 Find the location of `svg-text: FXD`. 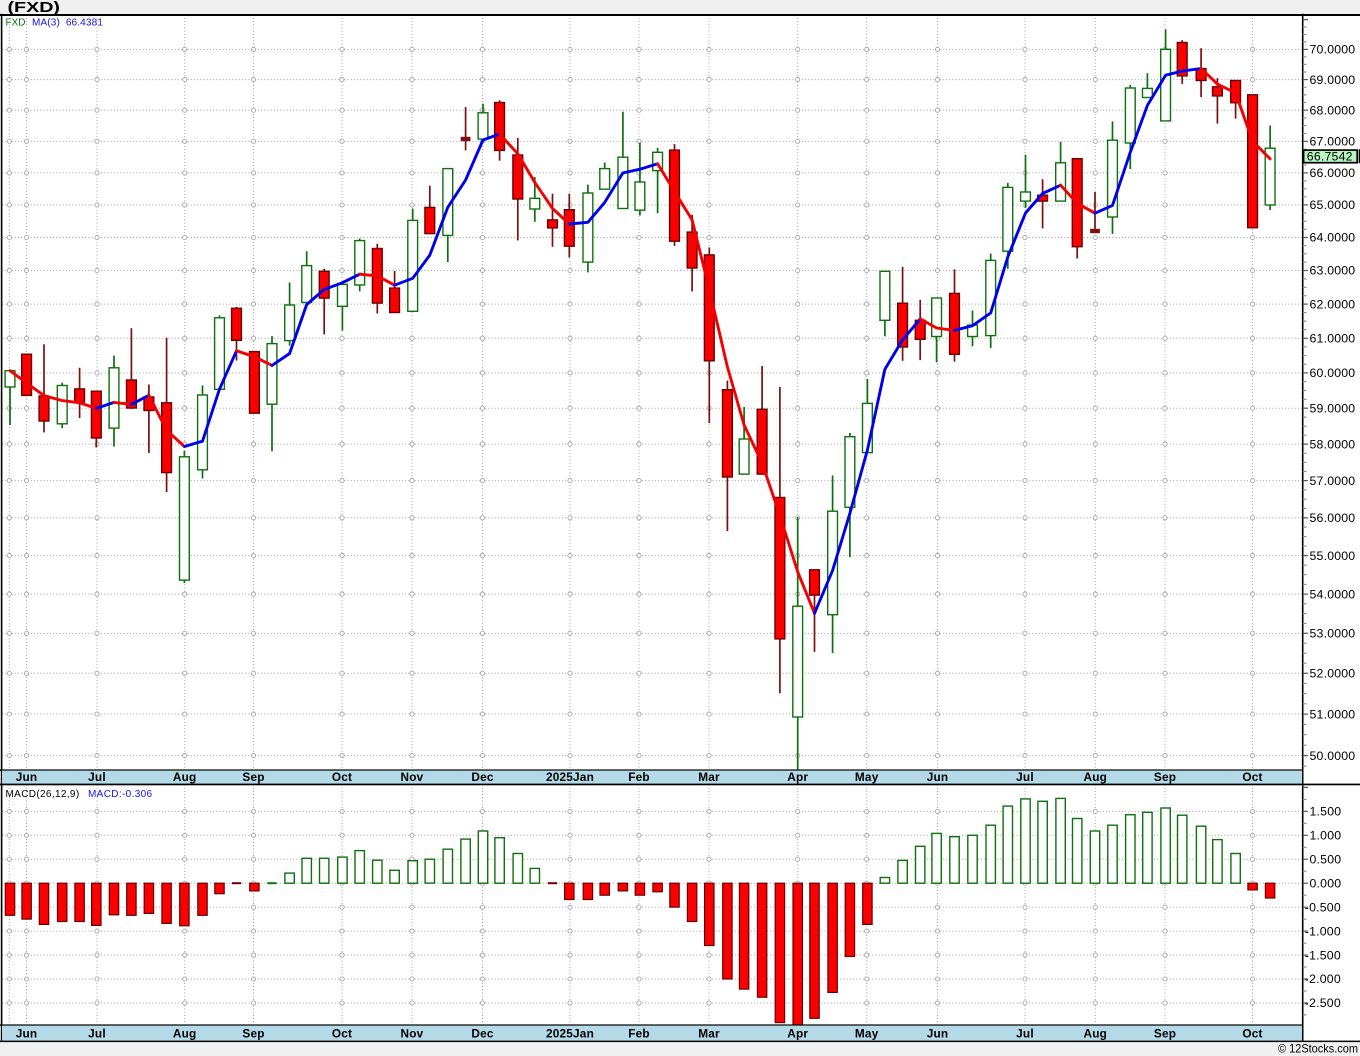

svg-text: FXD is located at coordinates (16, 23).